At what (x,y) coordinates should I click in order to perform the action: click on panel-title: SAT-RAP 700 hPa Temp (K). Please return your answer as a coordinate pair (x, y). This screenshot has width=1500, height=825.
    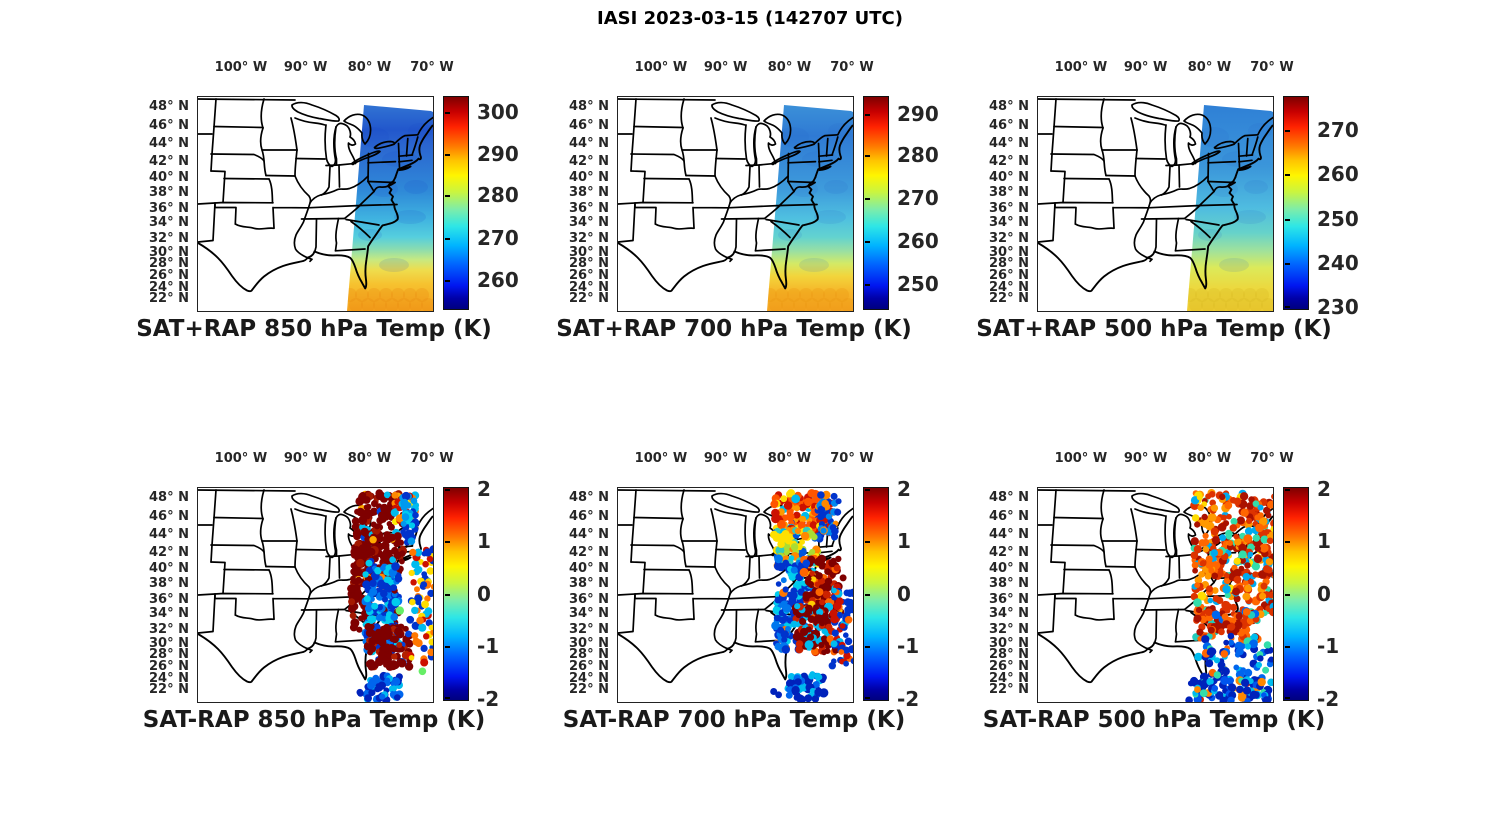
    Looking at the image, I should click on (734, 720).